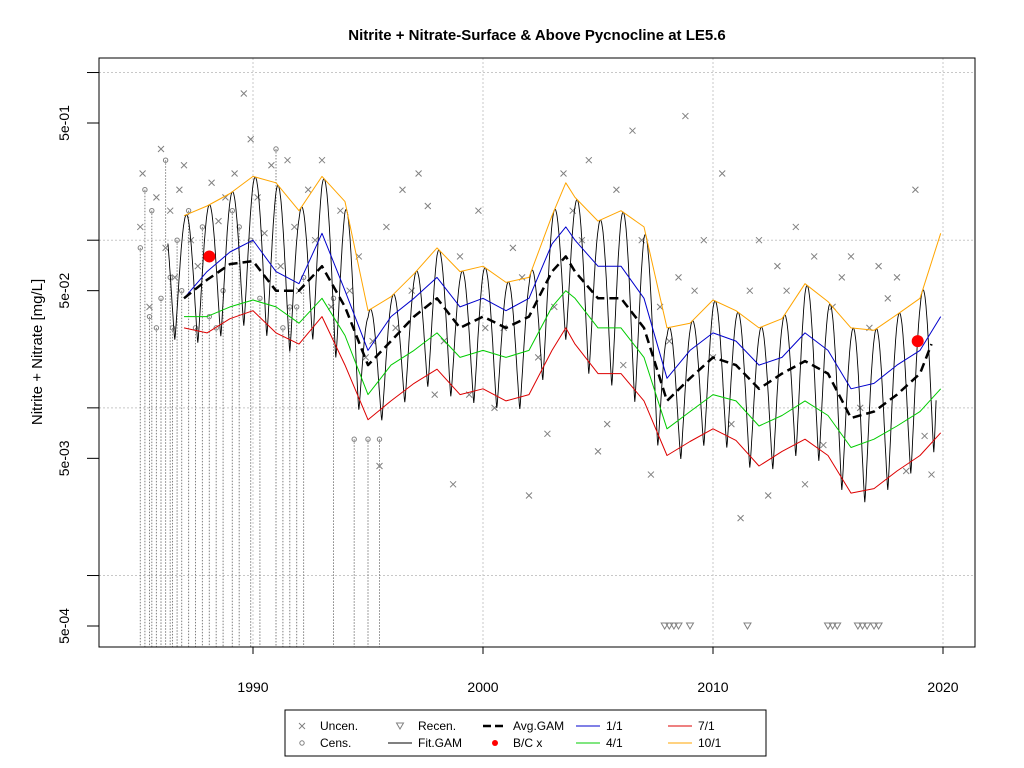 The image size is (1024, 768). I want to click on y-tick-label: 5e-03, so click(64, 458).